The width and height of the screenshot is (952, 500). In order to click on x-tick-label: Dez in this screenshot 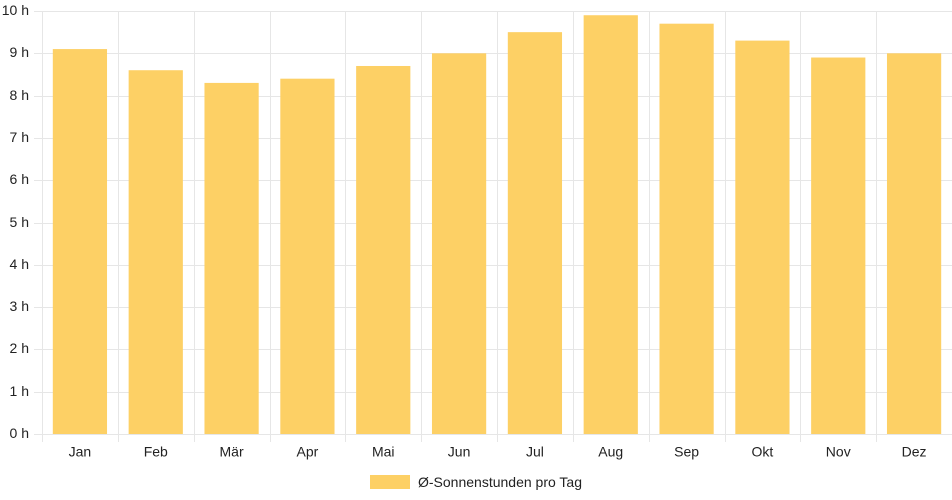, I will do `click(914, 452)`.